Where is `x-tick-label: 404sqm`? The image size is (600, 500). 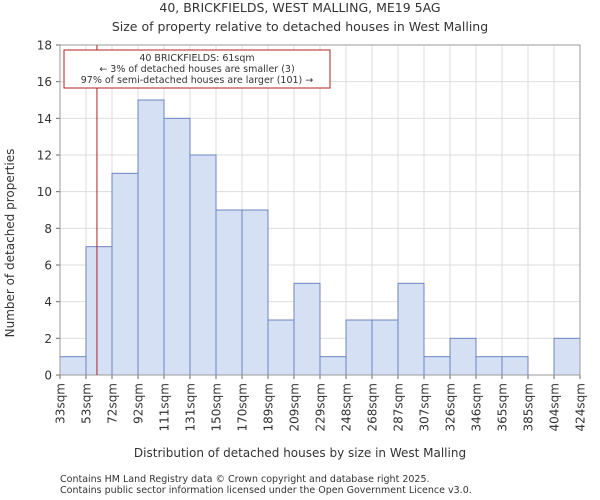
x-tick-label: 404sqm is located at coordinates (555, 407).